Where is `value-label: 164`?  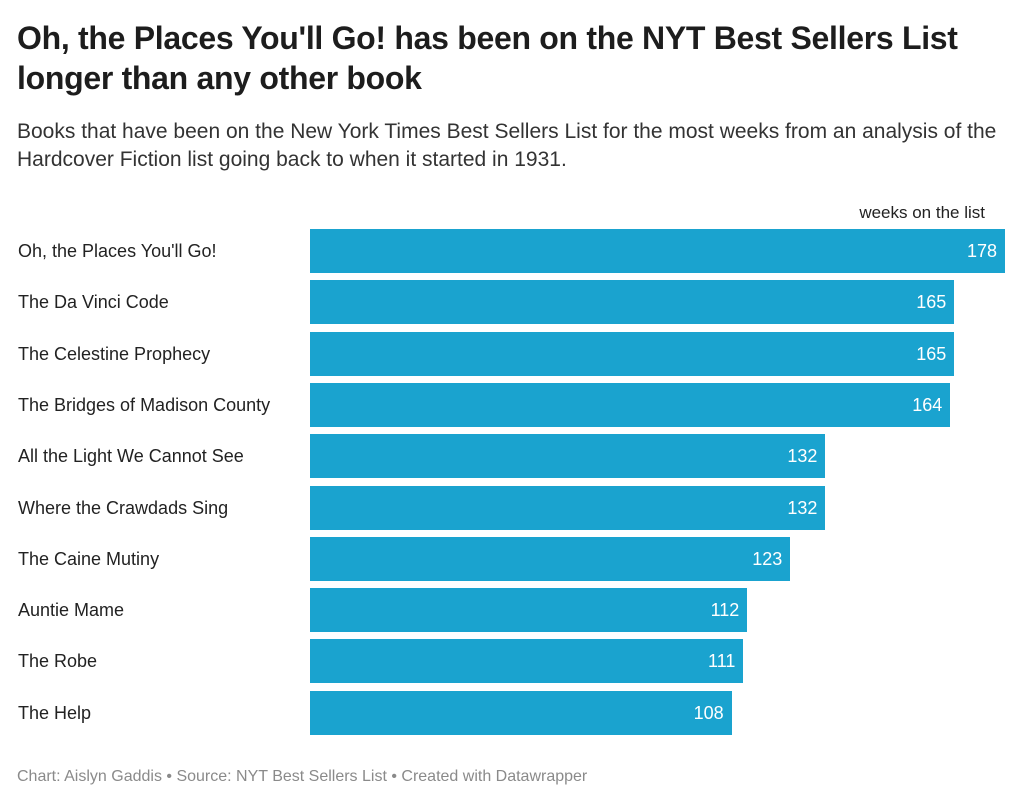 value-label: 164 is located at coordinates (927, 404).